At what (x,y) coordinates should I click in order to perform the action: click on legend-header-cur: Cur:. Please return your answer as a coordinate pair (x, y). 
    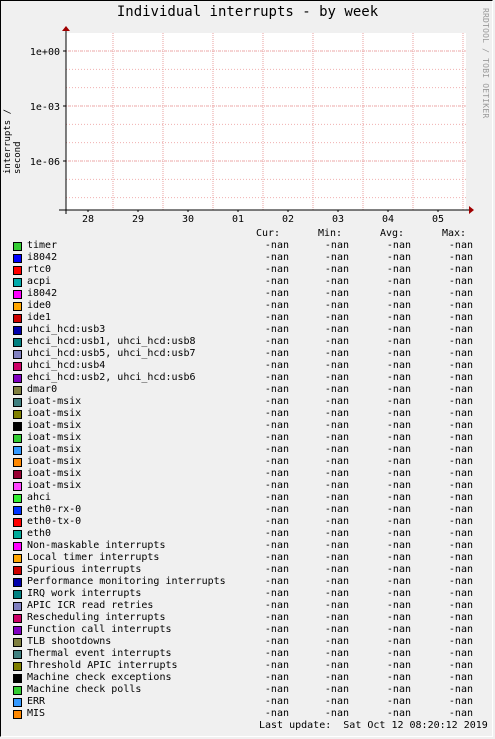
    Looking at the image, I should click on (268, 233).